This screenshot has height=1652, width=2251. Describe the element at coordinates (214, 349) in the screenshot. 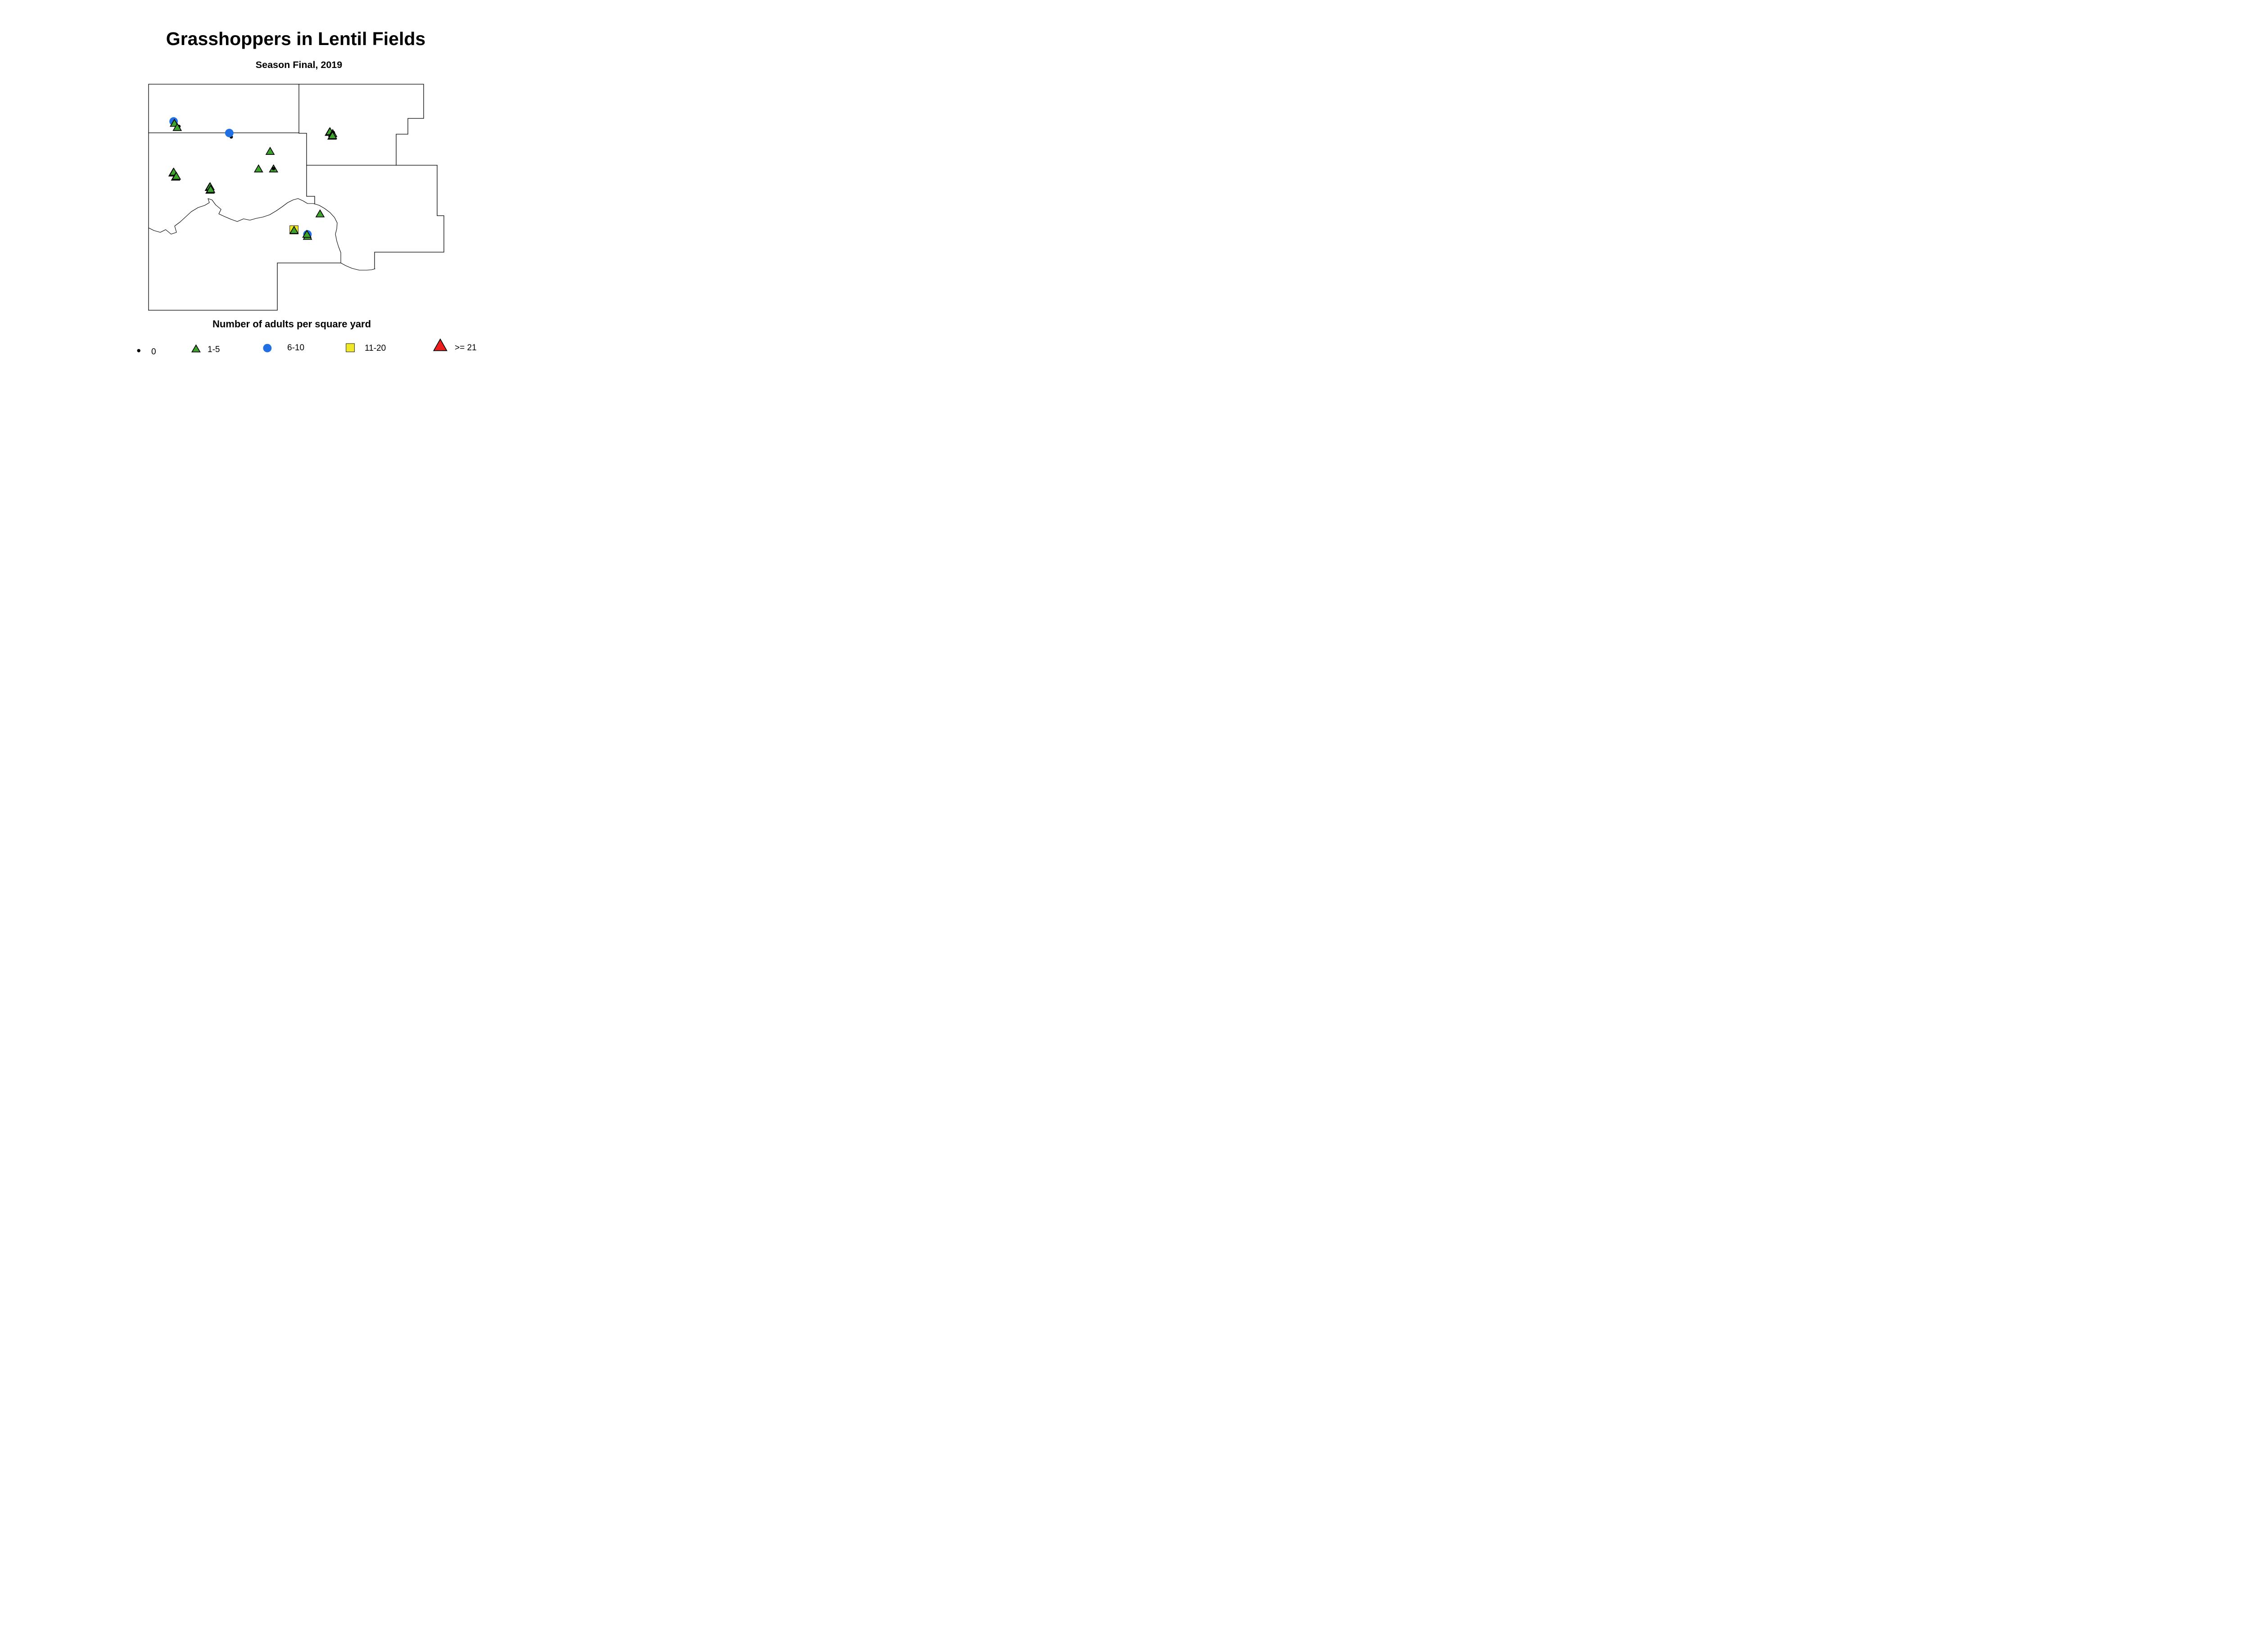

I see `legend-label: 1-5` at that location.